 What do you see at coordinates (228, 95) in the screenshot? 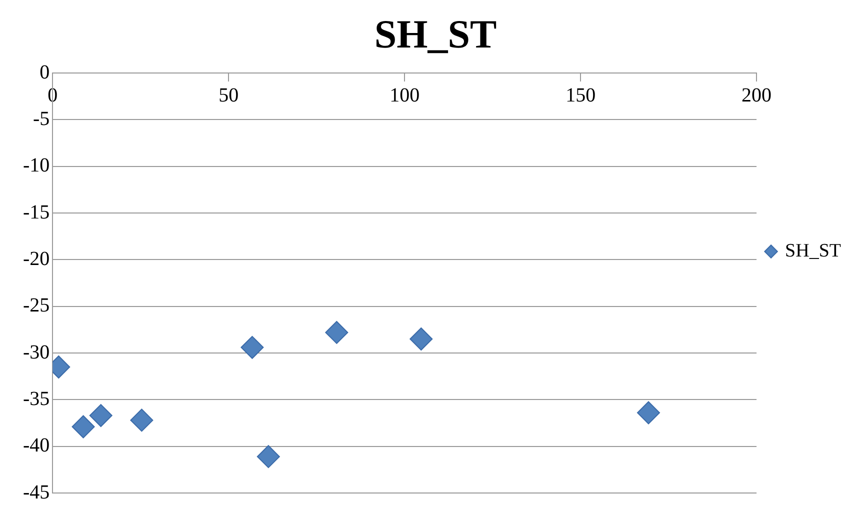
I see `x-tick-label: 50` at bounding box center [228, 95].